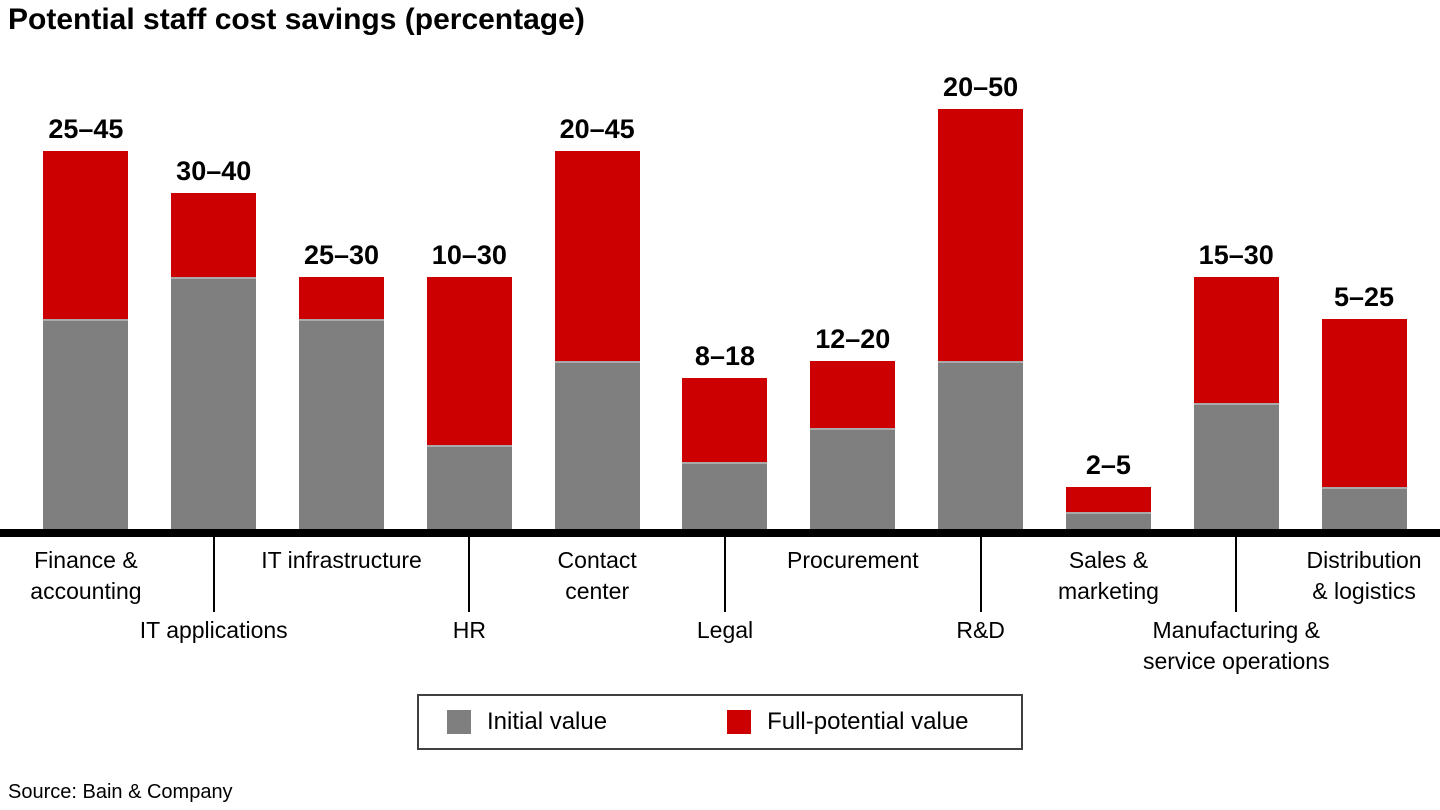  I want to click on bar-group: 10–30, so click(469, 292).